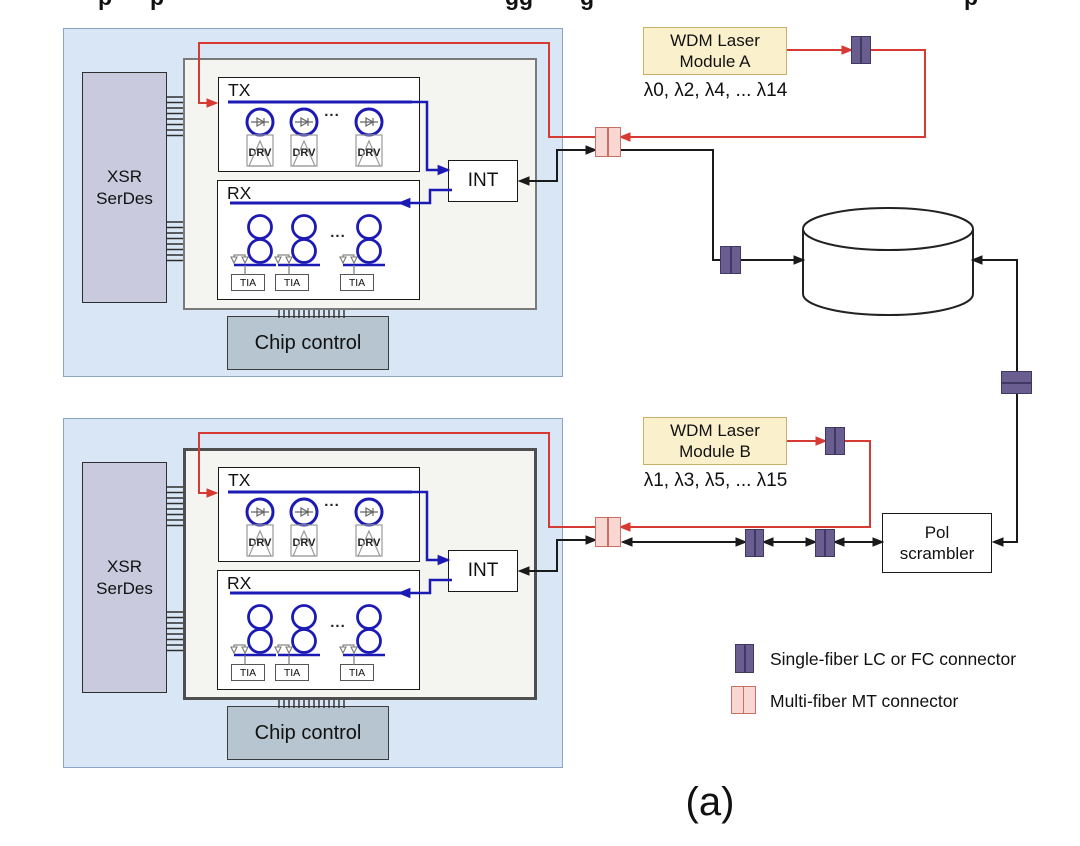 The height and width of the screenshot is (846, 1080). I want to click on mt-connector-legend-icon, so click(743, 700).